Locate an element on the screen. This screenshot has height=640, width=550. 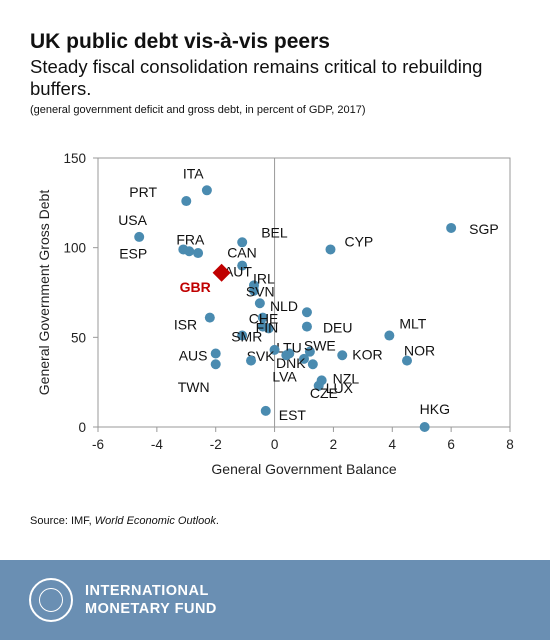
point-label: SMR is located at coordinates (246, 337).